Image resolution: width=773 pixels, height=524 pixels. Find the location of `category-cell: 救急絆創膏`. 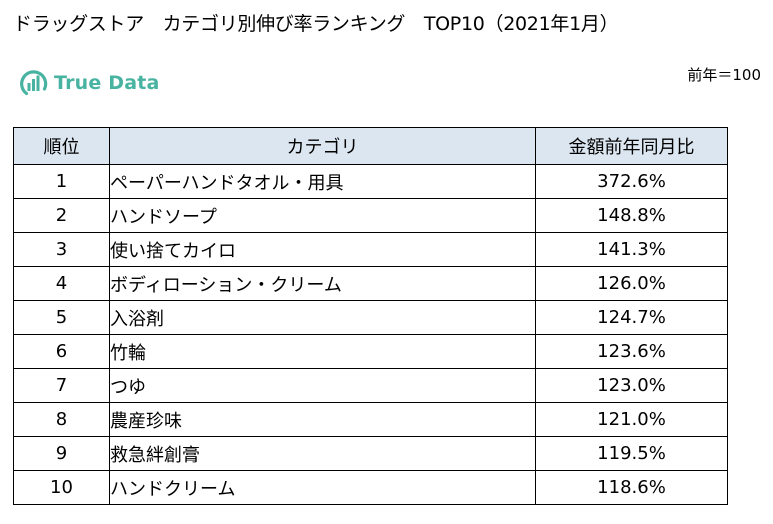

category-cell: 救急絆創膏 is located at coordinates (322, 453).